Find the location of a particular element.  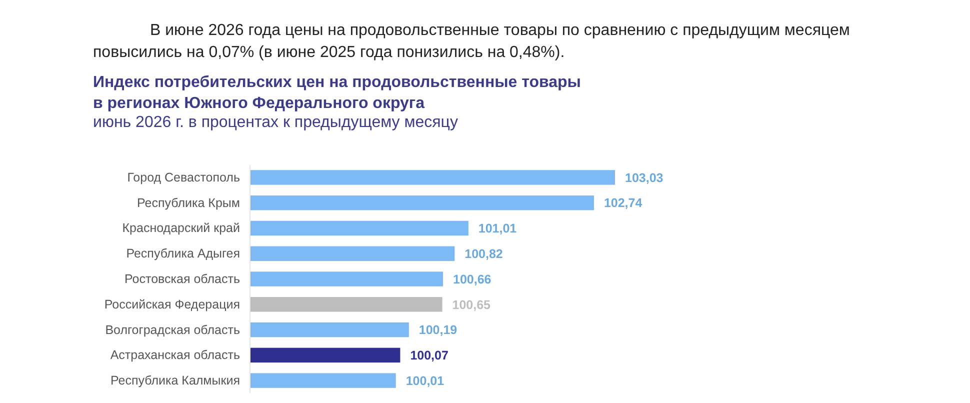

y-tick-label: Ростовская область is located at coordinates (182, 279).